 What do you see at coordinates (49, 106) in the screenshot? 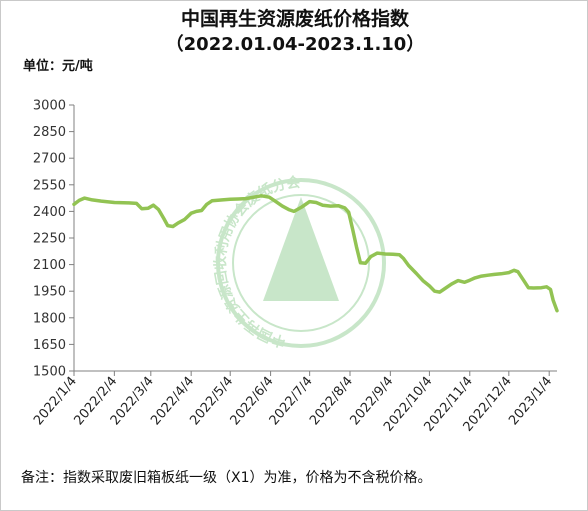
I see `y-tick-label: 3000` at bounding box center [49, 106].